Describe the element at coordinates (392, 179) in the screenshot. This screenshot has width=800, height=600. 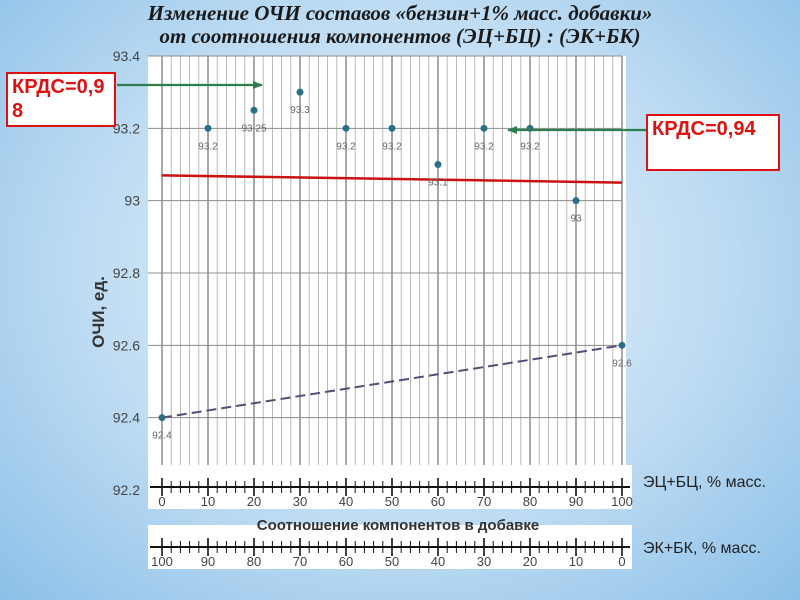
I see `trend-line-ec-bc` at that location.